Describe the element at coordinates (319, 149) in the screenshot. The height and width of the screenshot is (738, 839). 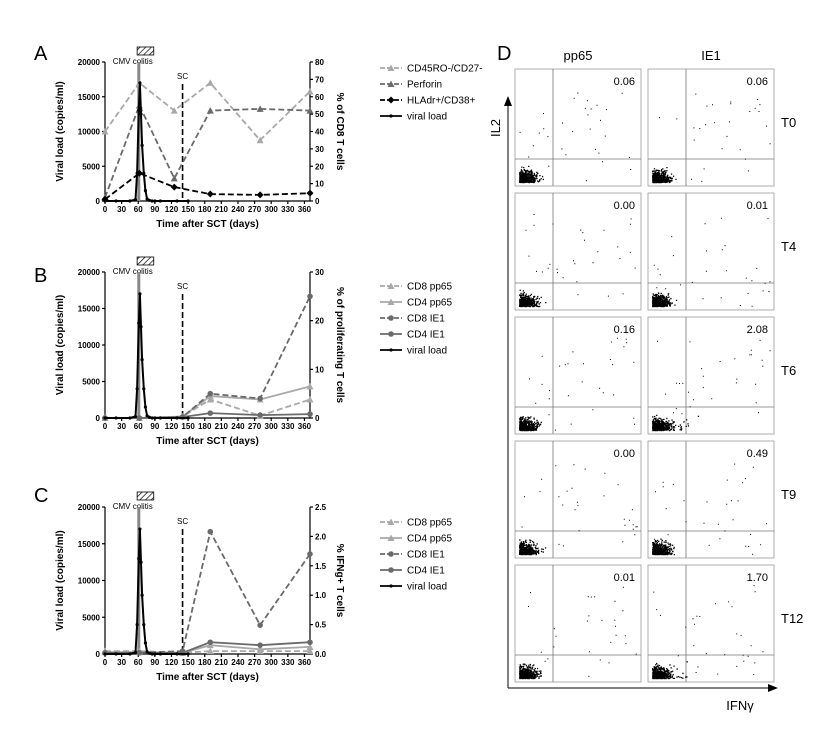
I see `right-y-tick-label: 30` at that location.